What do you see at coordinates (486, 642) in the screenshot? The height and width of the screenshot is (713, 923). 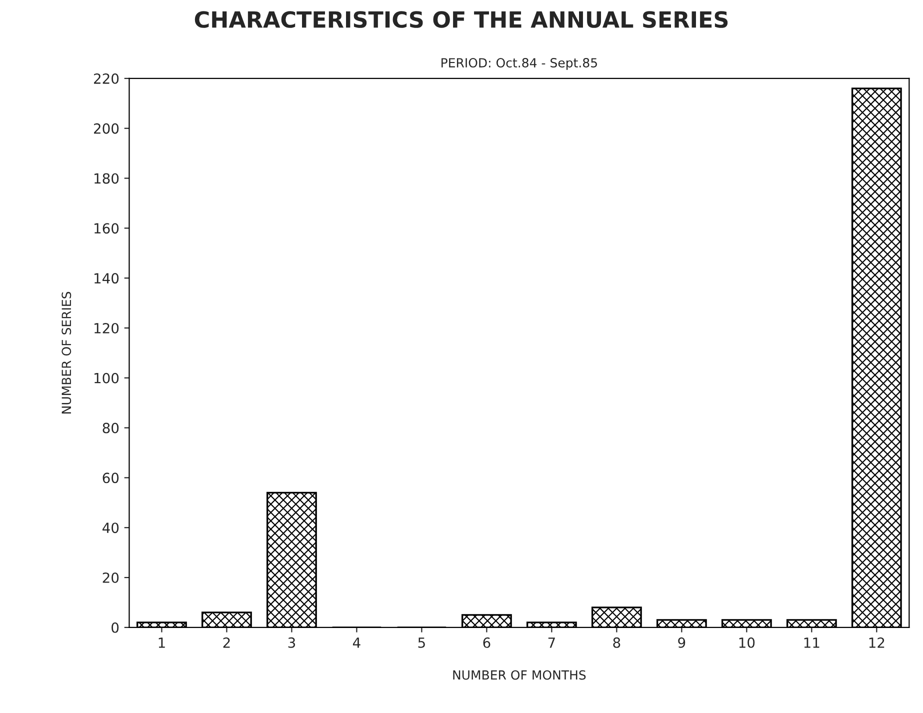 I see `x-tick-label: 6` at bounding box center [486, 642].